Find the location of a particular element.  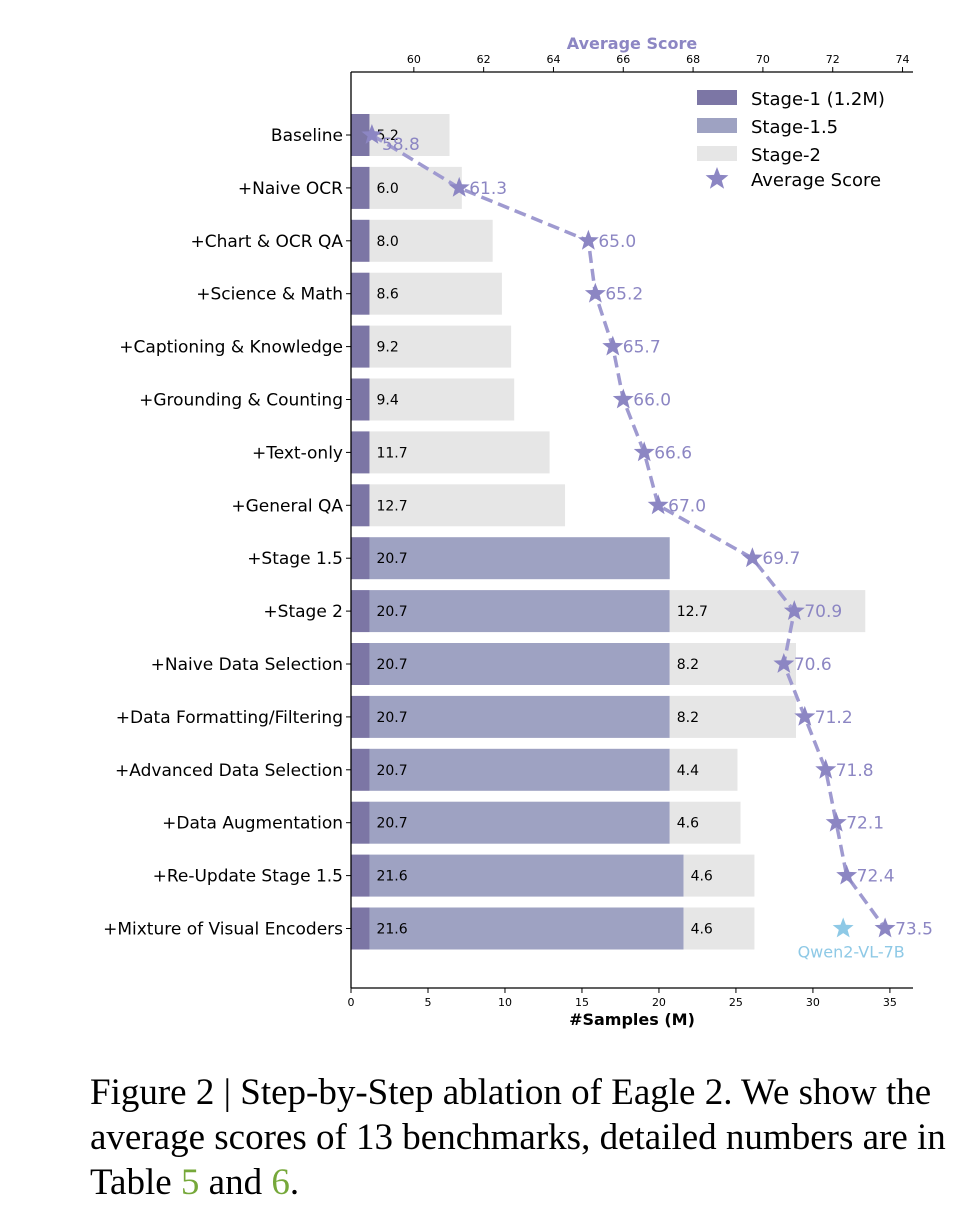

bar-label-stage2: 9.2 is located at coordinates (387, 348).